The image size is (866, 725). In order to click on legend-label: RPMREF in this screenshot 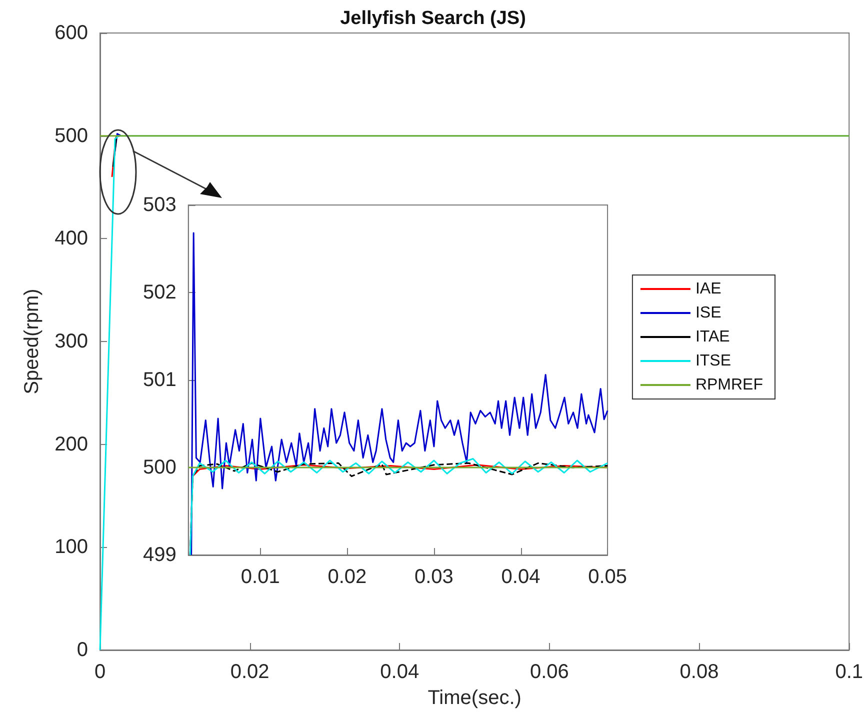, I will do `click(729, 385)`.